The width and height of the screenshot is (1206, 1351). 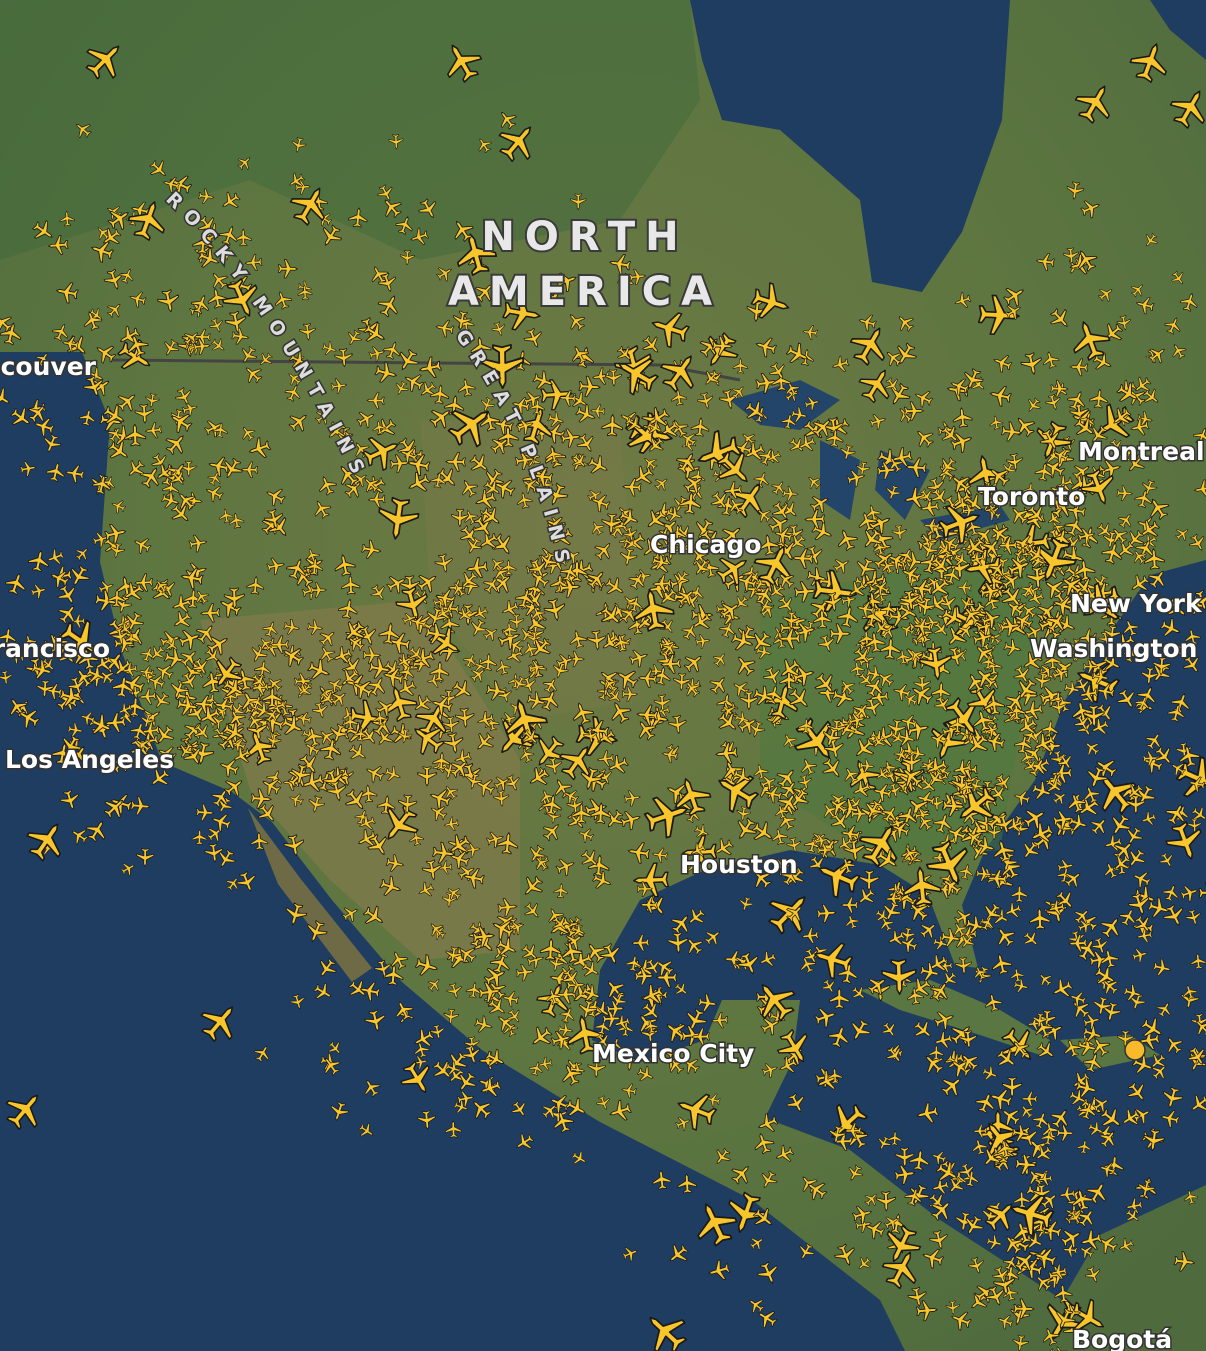 I want to click on northeast-water, so click(x=1178, y=30).